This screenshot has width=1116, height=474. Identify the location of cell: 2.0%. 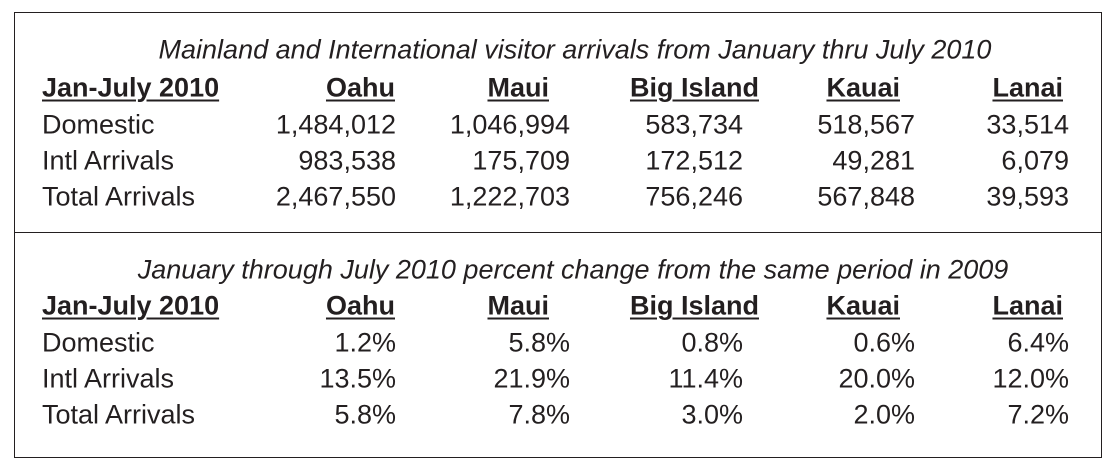
(884, 414).